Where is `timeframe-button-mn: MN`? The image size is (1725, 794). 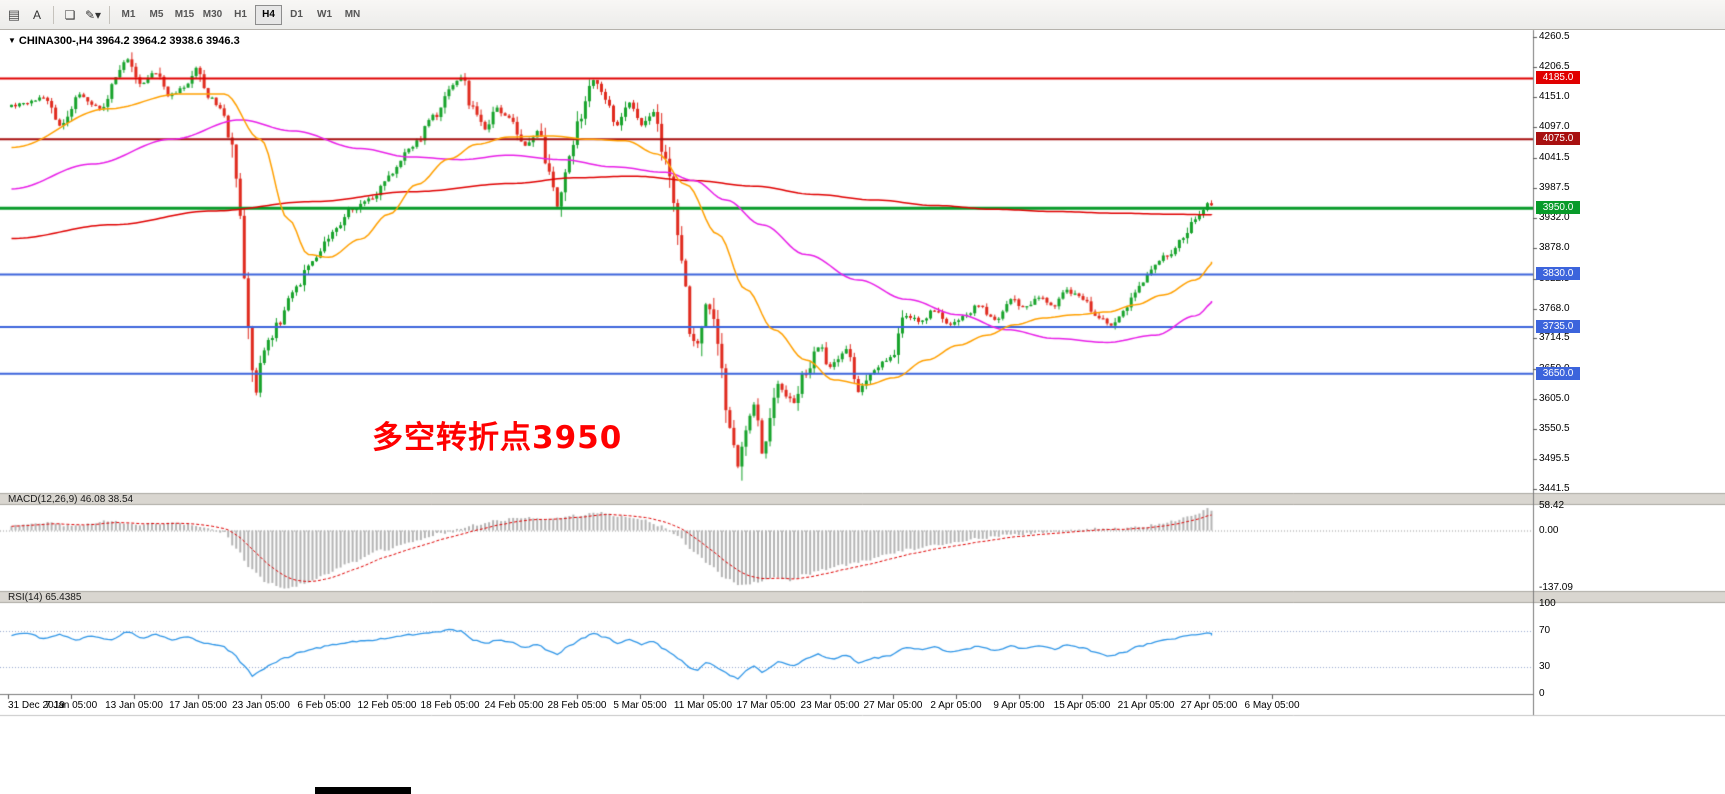 timeframe-button-mn: MN is located at coordinates (352, 15).